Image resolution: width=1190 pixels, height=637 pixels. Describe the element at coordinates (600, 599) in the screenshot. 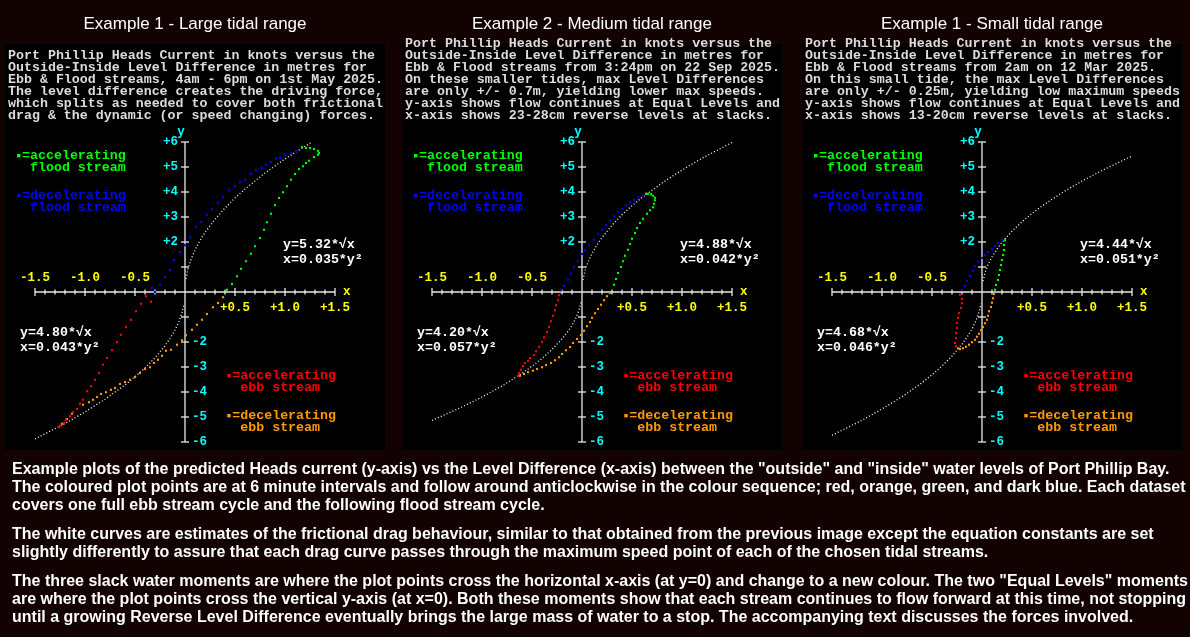

I see `text: The three slack water moments are where the plot points cross the horizontal x-axis (at y=0) and change to a new colour. The two "Equal Levels" moments are where the plot points cross the vertical y-axis (at x=0). Both these moments show that each stream continues to flow forward at this time, not stopping until a growing Reverse Level Difference eventually brings the large mass of water to a stop. The accompanying text discusses the forces involved.` at that location.